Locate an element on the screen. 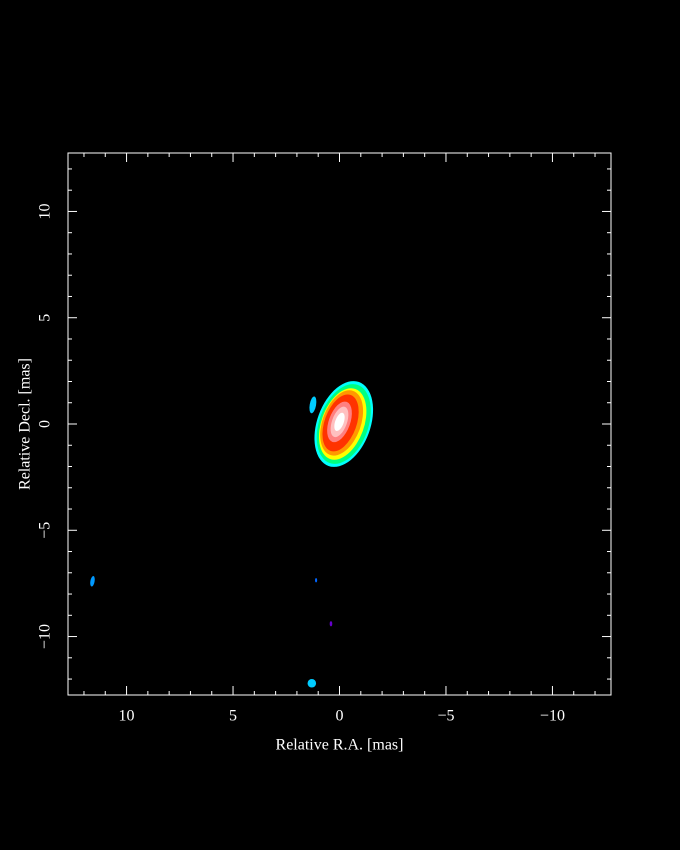 The width and height of the screenshot is (680, 850). x-tick-label: 0 is located at coordinates (340, 716).